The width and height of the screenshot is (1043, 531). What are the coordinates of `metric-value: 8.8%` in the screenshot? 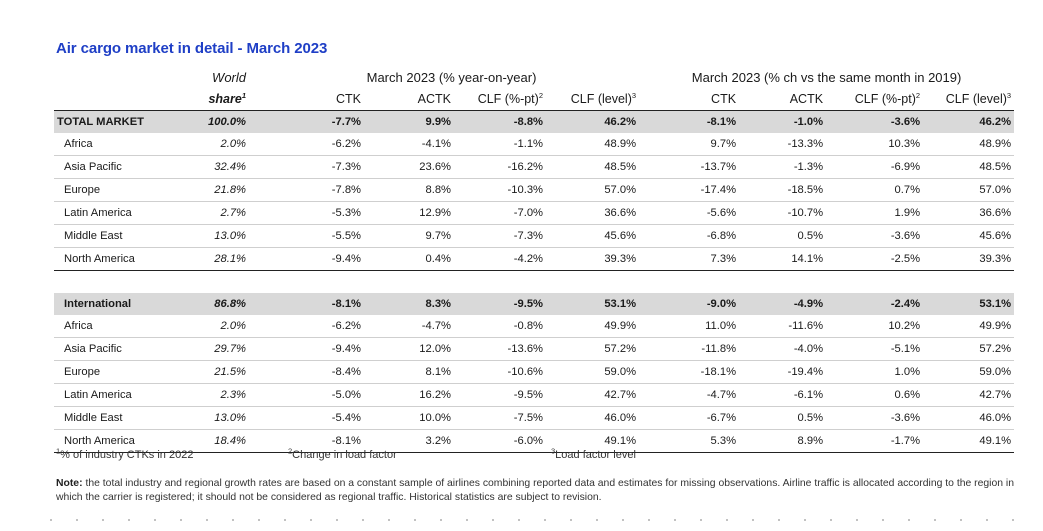 It's located at (409, 190).